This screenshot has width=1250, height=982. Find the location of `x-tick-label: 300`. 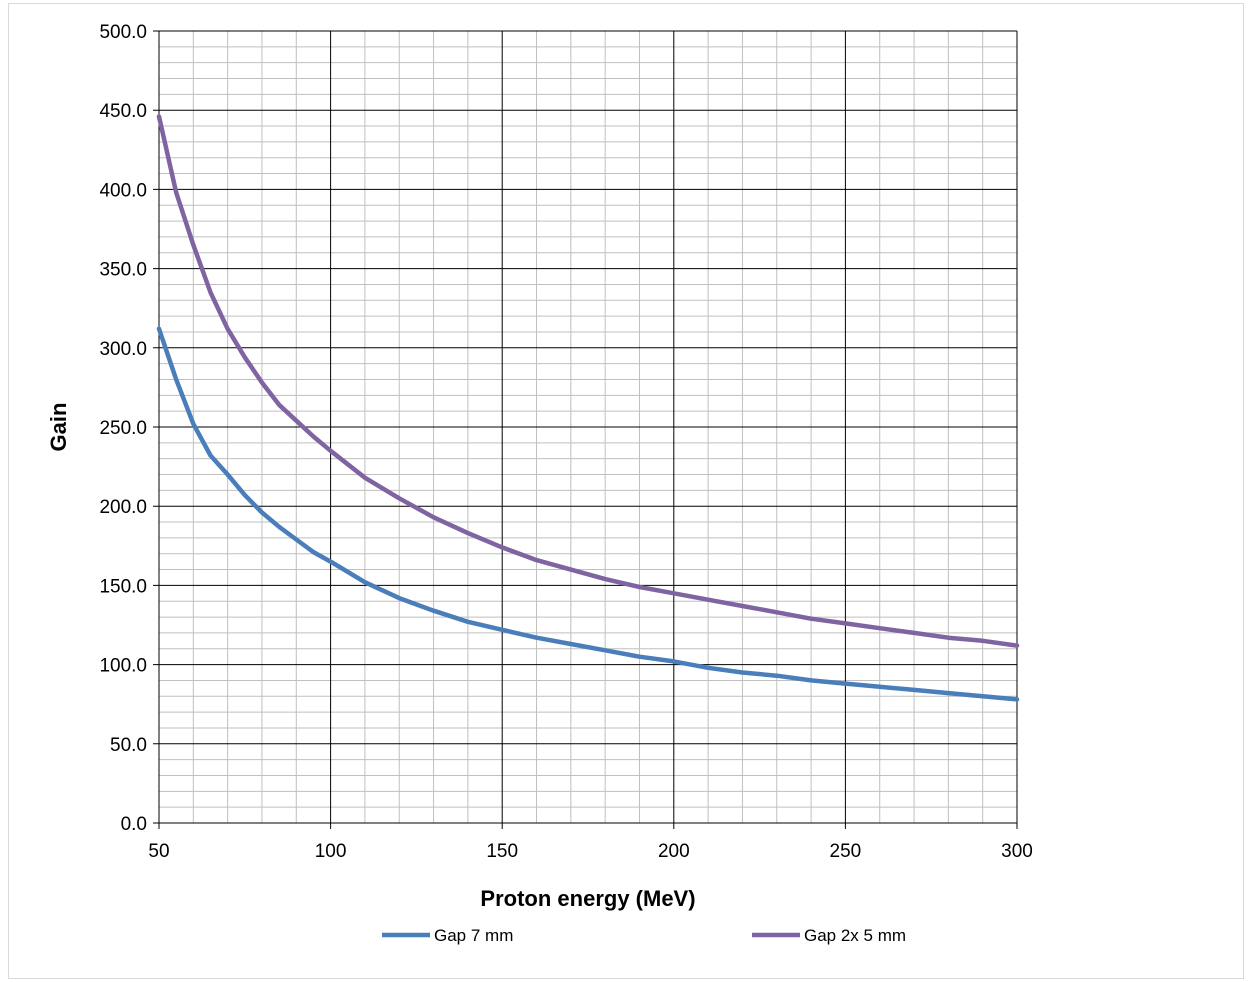

x-tick-label: 300 is located at coordinates (1017, 851).